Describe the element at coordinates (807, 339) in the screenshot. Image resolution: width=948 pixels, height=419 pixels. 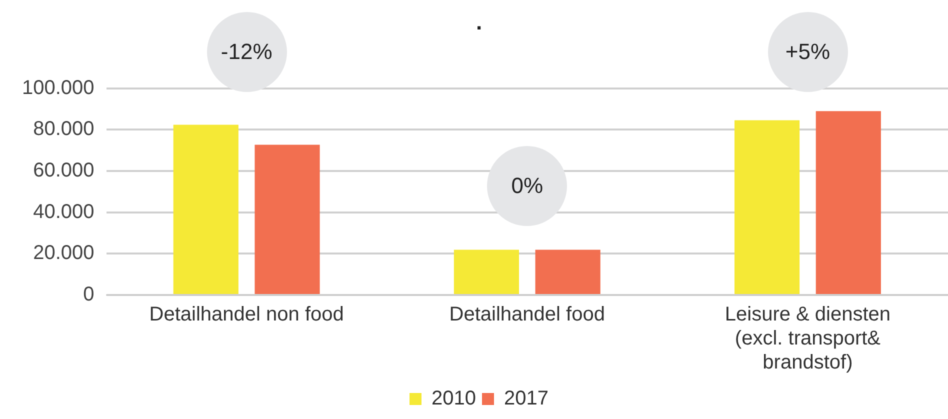
I see `x-tick-label: Leisure & diensten (excl. transport& brandstof)` at that location.